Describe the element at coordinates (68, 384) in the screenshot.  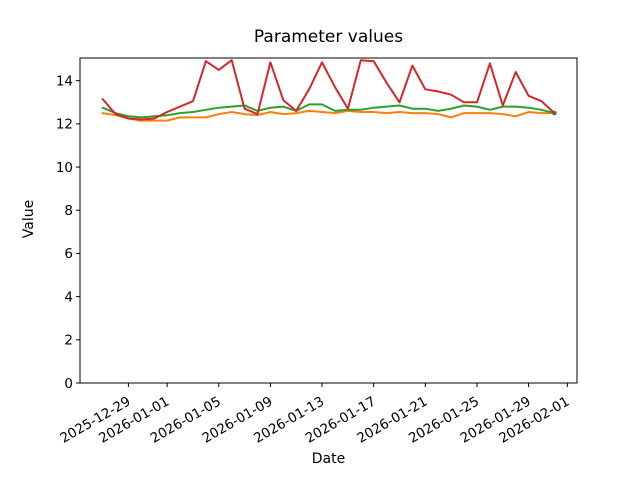
I see `y-tick-label: 0` at that location.